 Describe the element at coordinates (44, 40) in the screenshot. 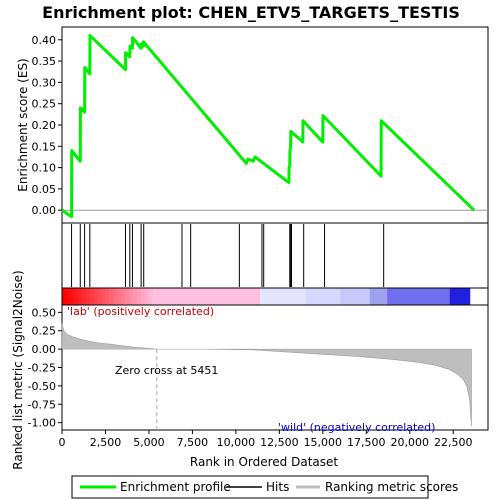

I see `es-y-tick-label: 0.40` at that location.